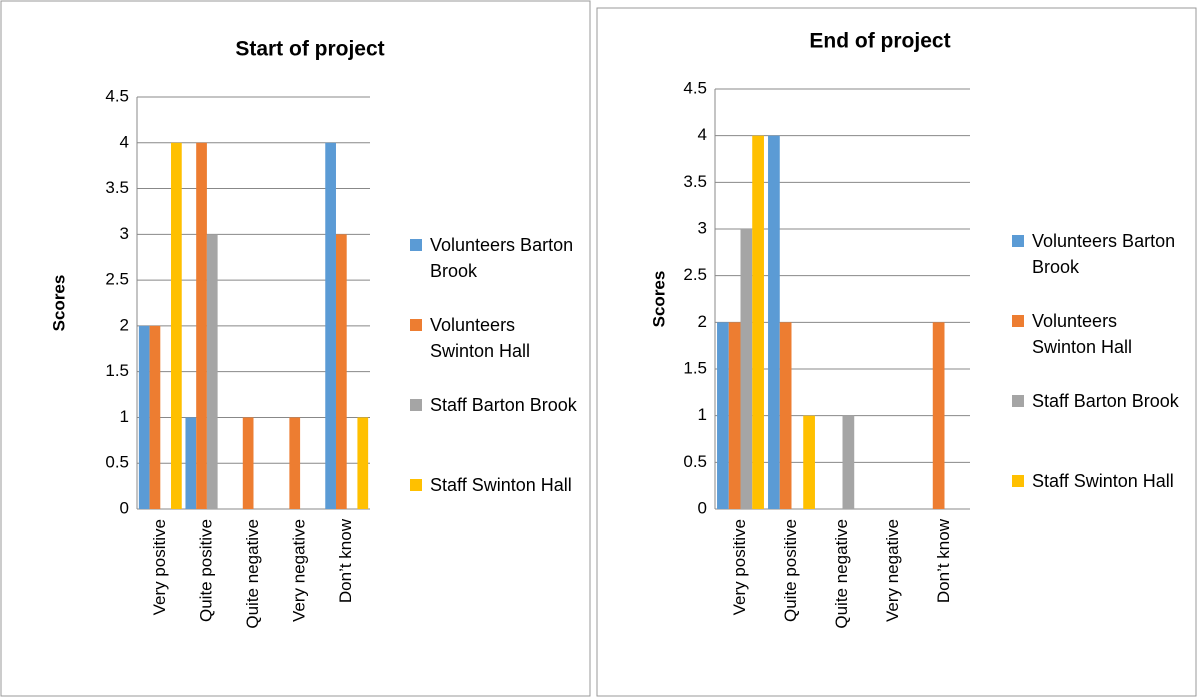  What do you see at coordinates (309, 49) in the screenshot?
I see `chart-title: Start of project` at bounding box center [309, 49].